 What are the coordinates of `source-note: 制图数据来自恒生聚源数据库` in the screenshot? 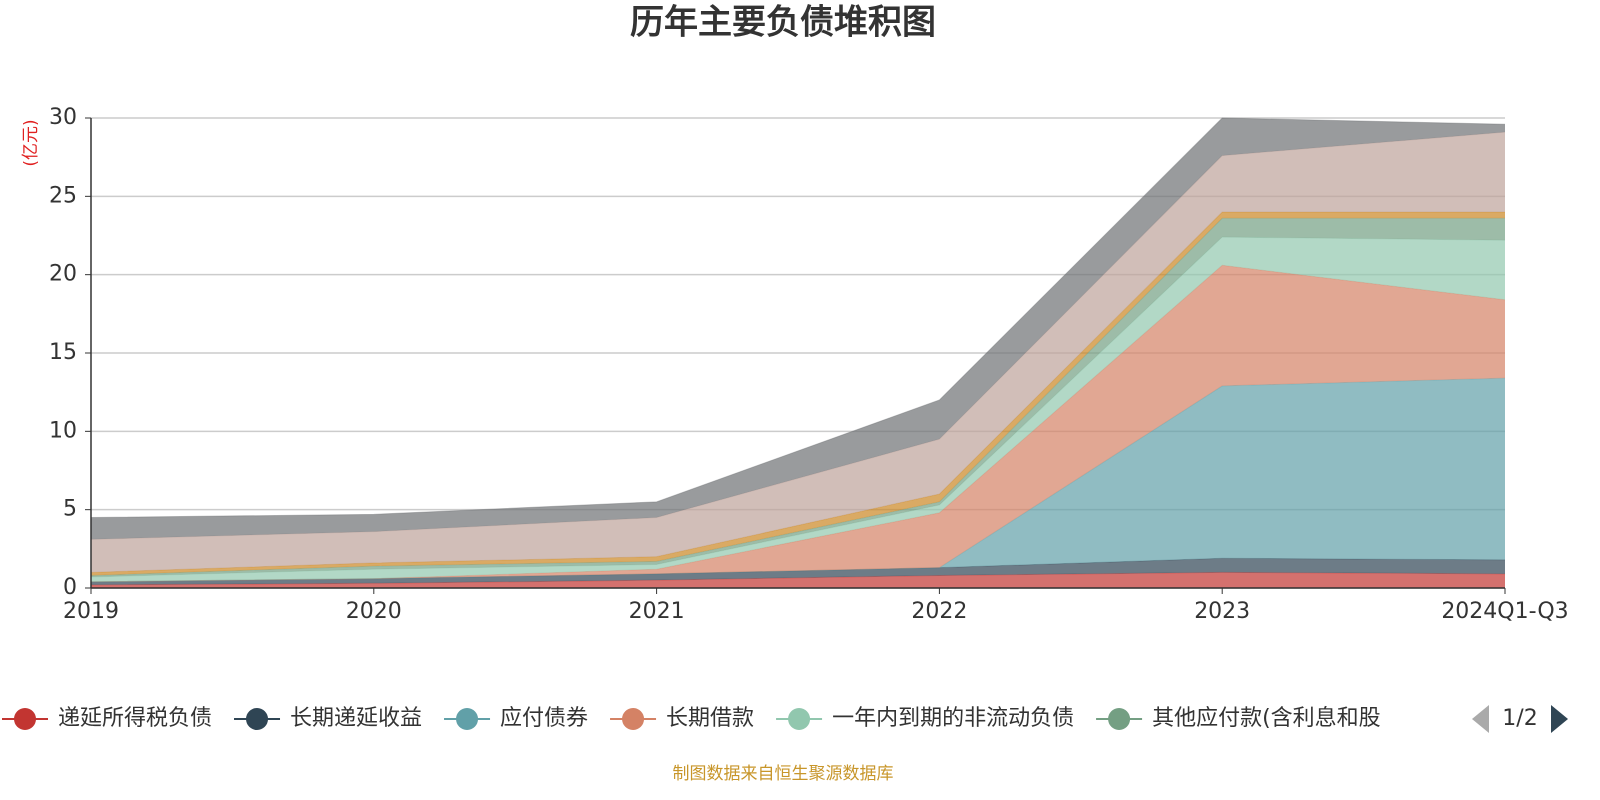 It's located at (783, 774).